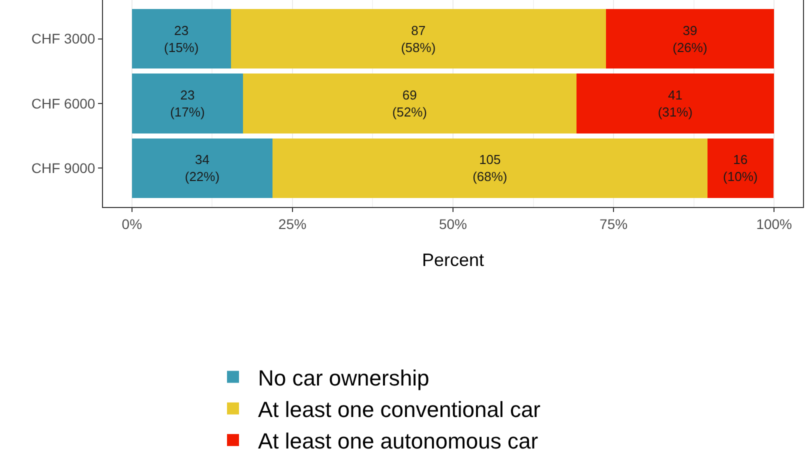 The height and width of the screenshot is (465, 811). Describe the element at coordinates (398, 441) in the screenshot. I see `legend-label: At least one autonomous car` at that location.